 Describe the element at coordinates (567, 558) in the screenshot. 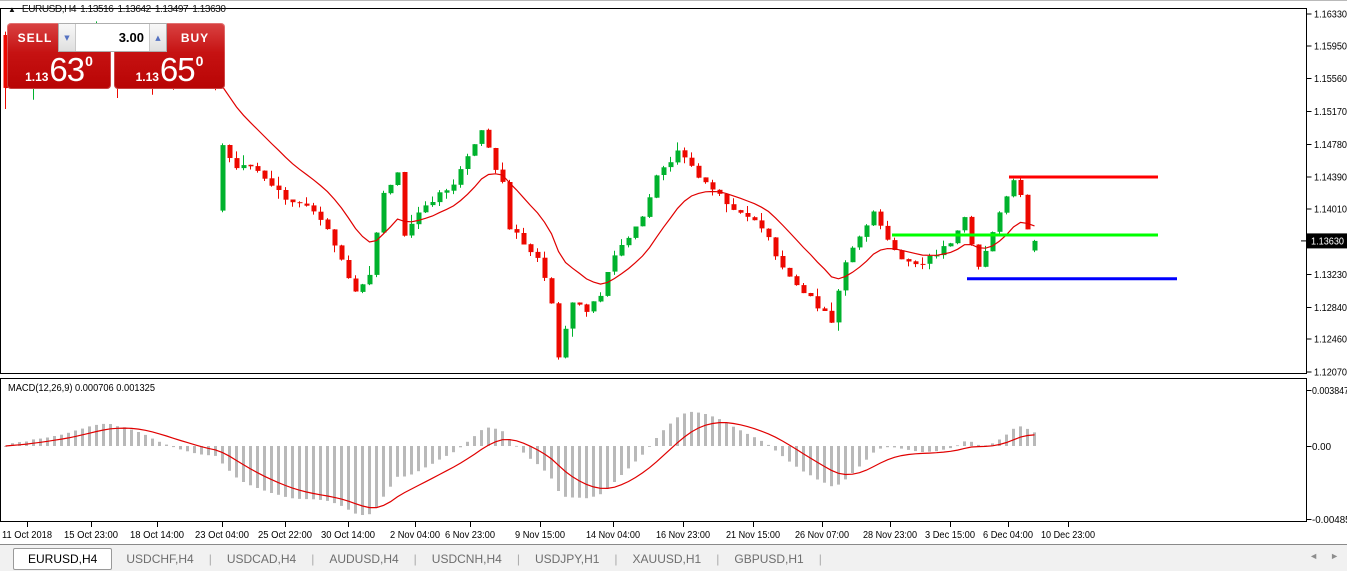

I see `tab-usdjpy-h1: USDJPY,H1` at that location.